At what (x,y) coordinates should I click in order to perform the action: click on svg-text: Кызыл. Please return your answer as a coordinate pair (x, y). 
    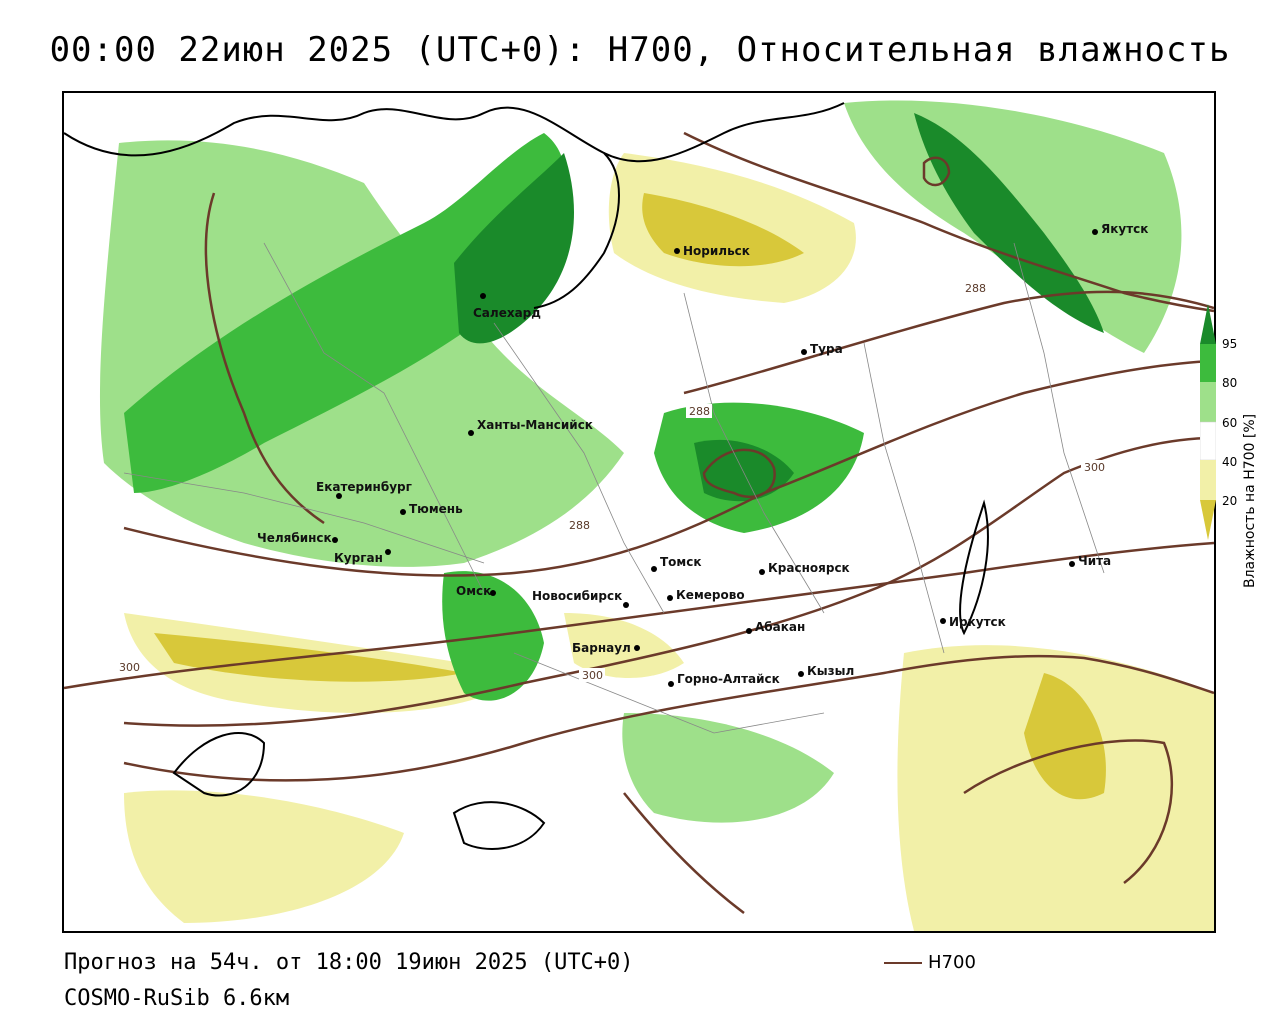
    Looking at the image, I should click on (830, 671).